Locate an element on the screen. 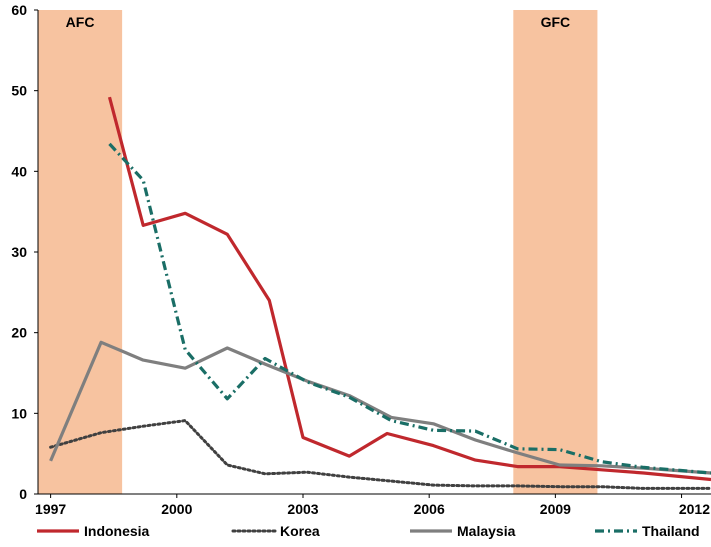 The height and width of the screenshot is (547, 711). legend: Indonesia Korea Malaysia Thailand is located at coordinates (368, 531).